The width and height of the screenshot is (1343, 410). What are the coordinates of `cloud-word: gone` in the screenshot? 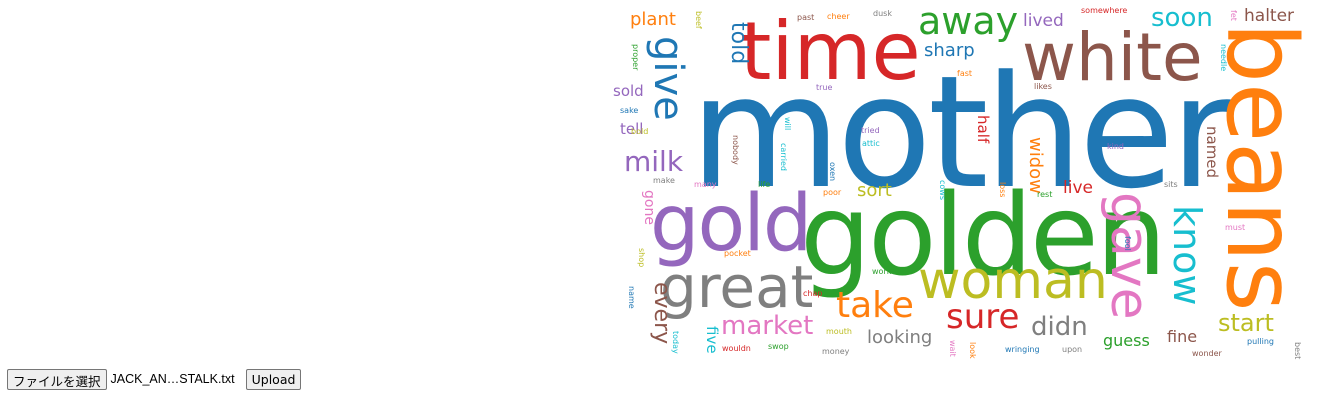 It's located at (649, 207).